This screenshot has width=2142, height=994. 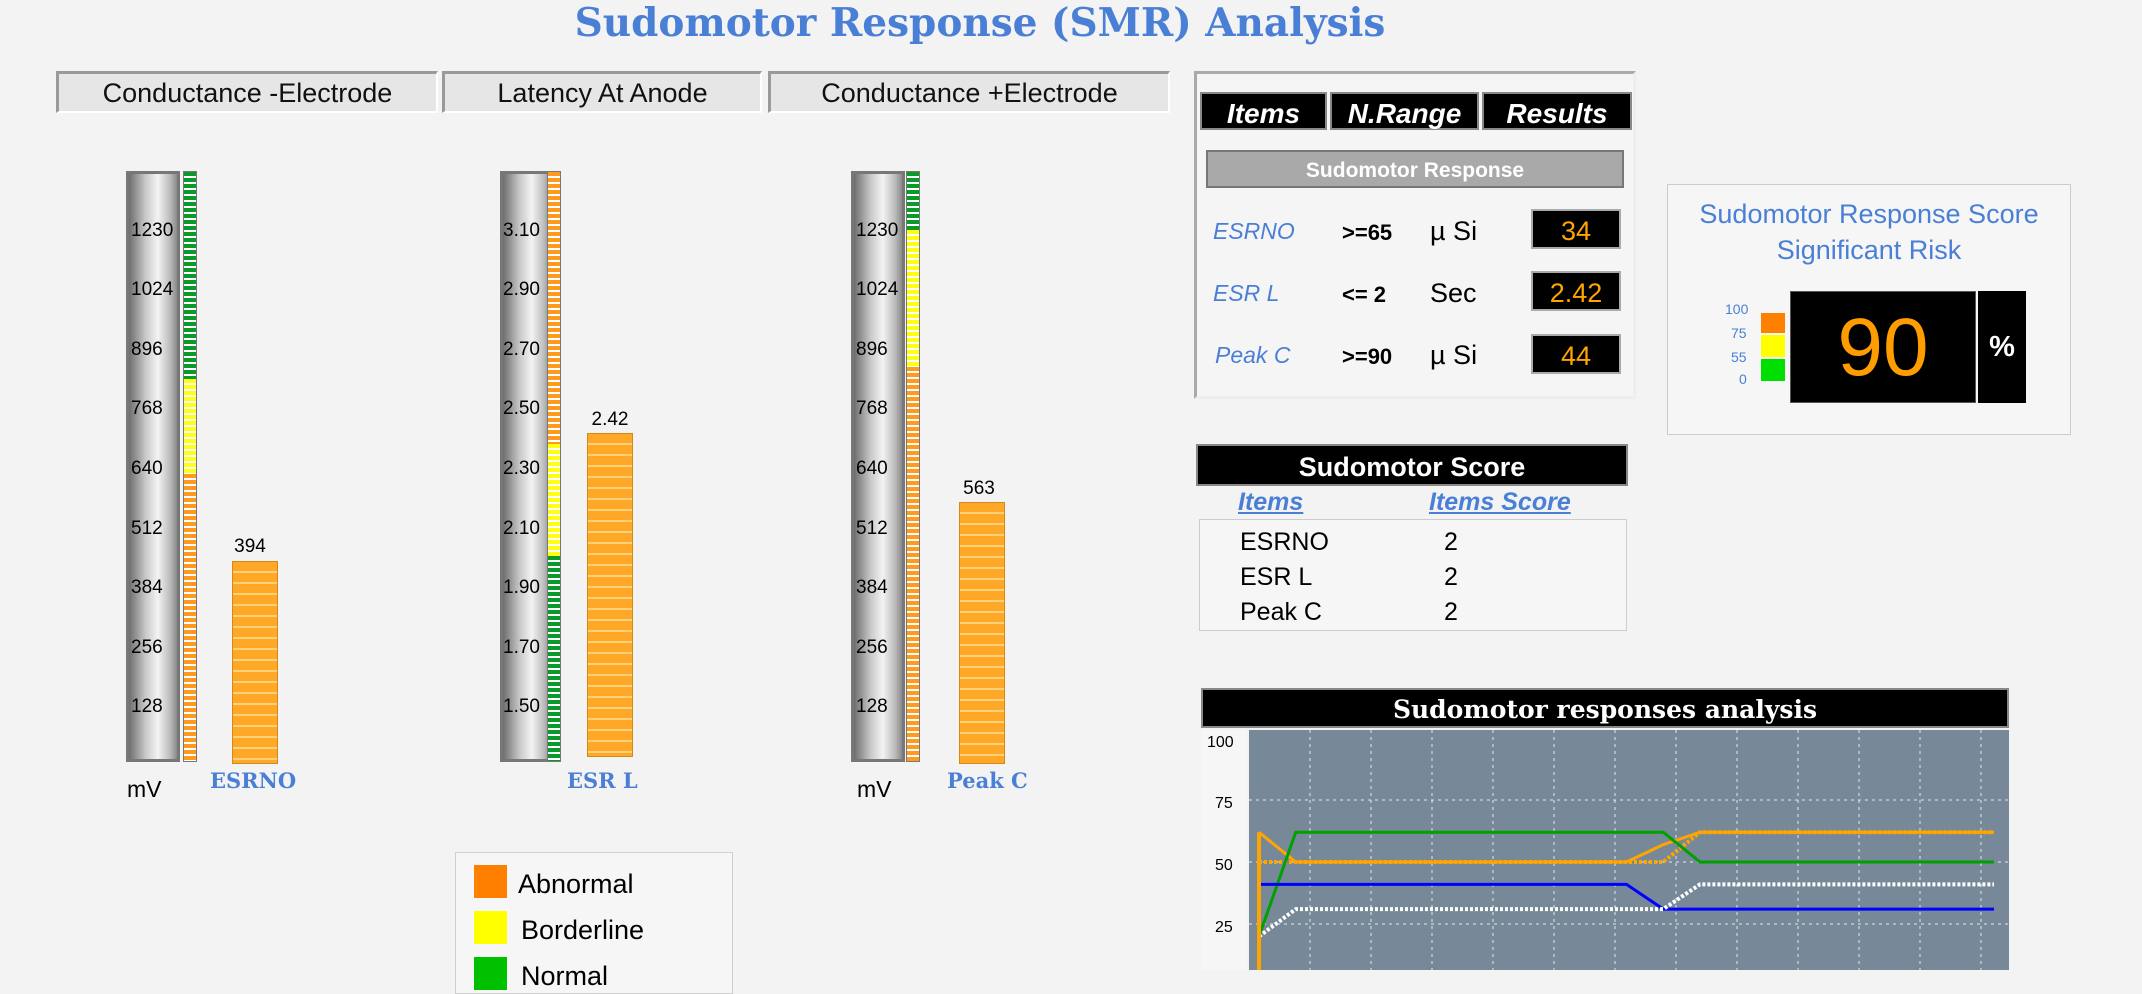 I want to click on results-header-items: Items, so click(x=1263, y=111).